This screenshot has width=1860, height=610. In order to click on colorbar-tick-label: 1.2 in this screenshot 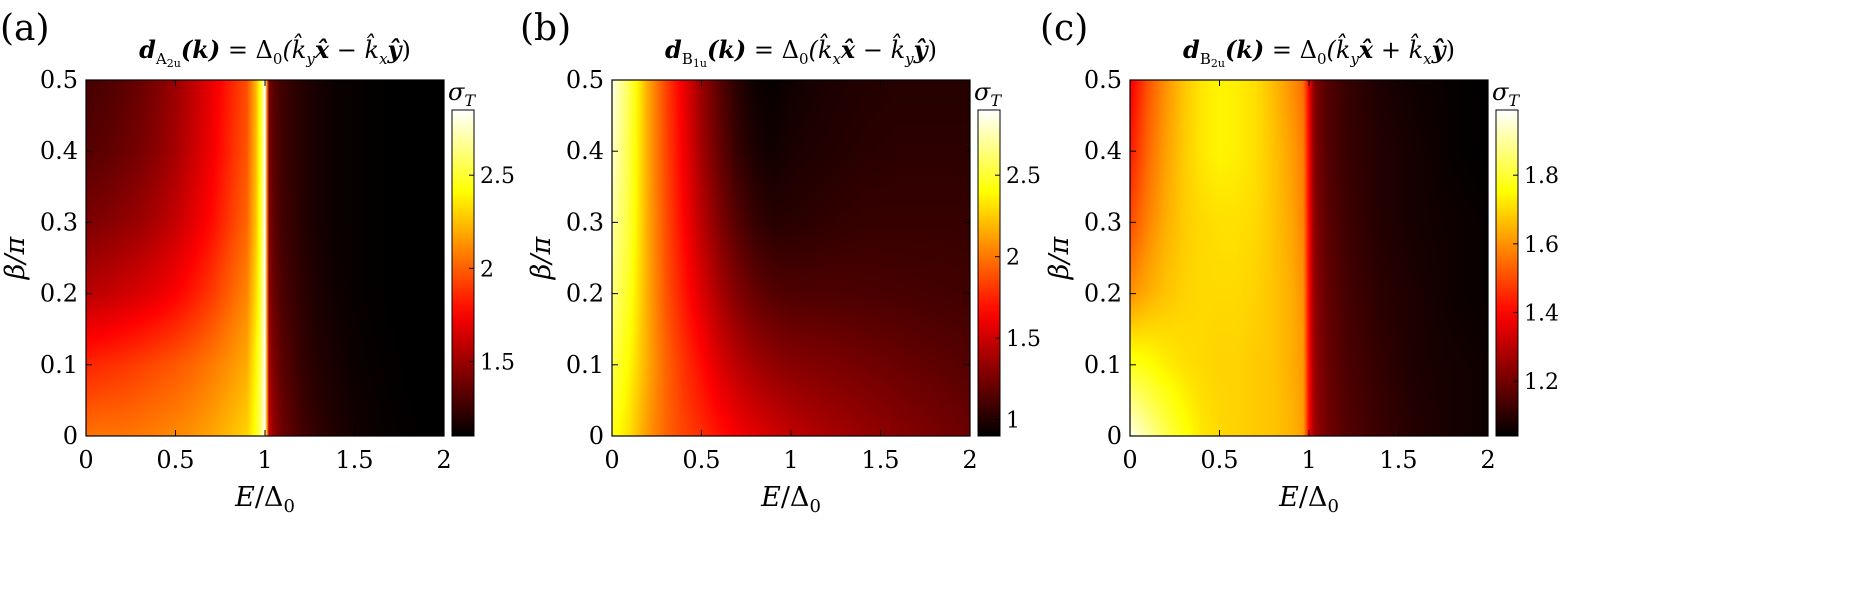, I will do `click(1541, 382)`.